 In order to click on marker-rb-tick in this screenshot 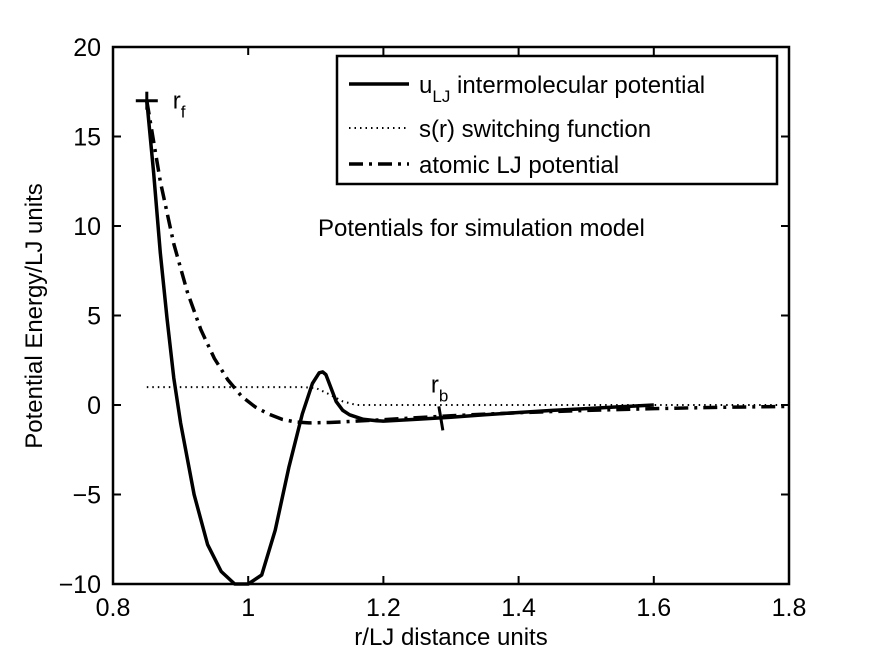, I will do `click(441, 418)`.